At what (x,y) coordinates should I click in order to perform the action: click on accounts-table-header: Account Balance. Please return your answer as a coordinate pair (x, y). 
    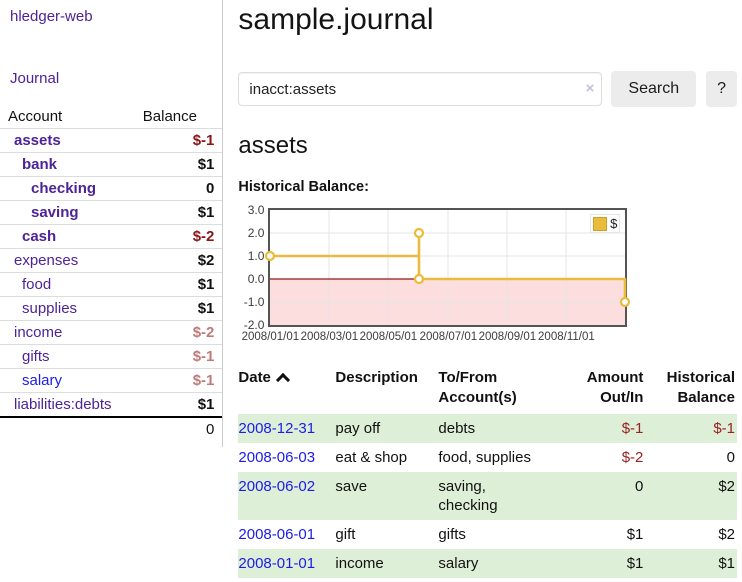
    Looking at the image, I should click on (111, 117).